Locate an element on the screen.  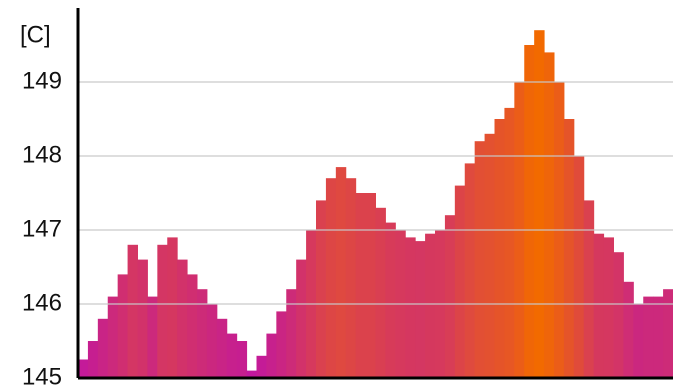
y-tick-label: 148 is located at coordinates (42, 154).